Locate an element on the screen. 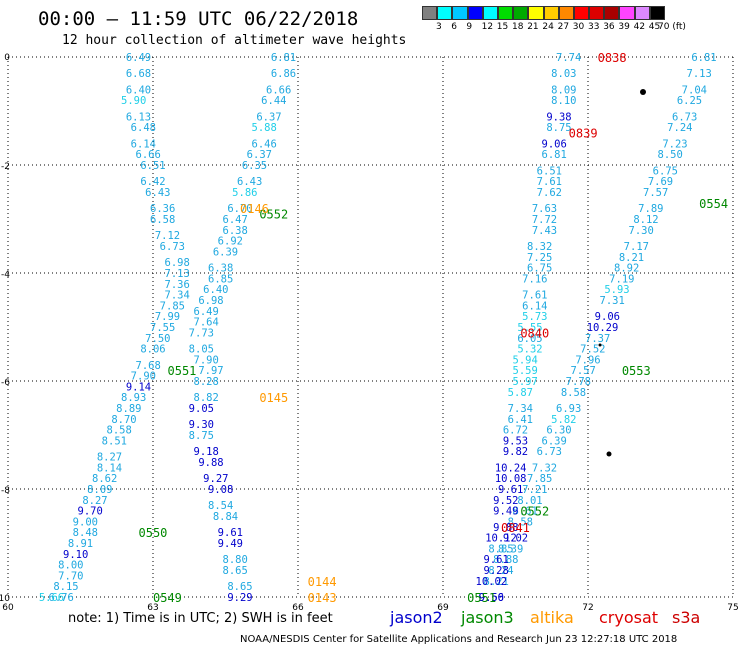 This screenshot has width=740, height=650. data-point-value: 7.57 is located at coordinates (655, 193).